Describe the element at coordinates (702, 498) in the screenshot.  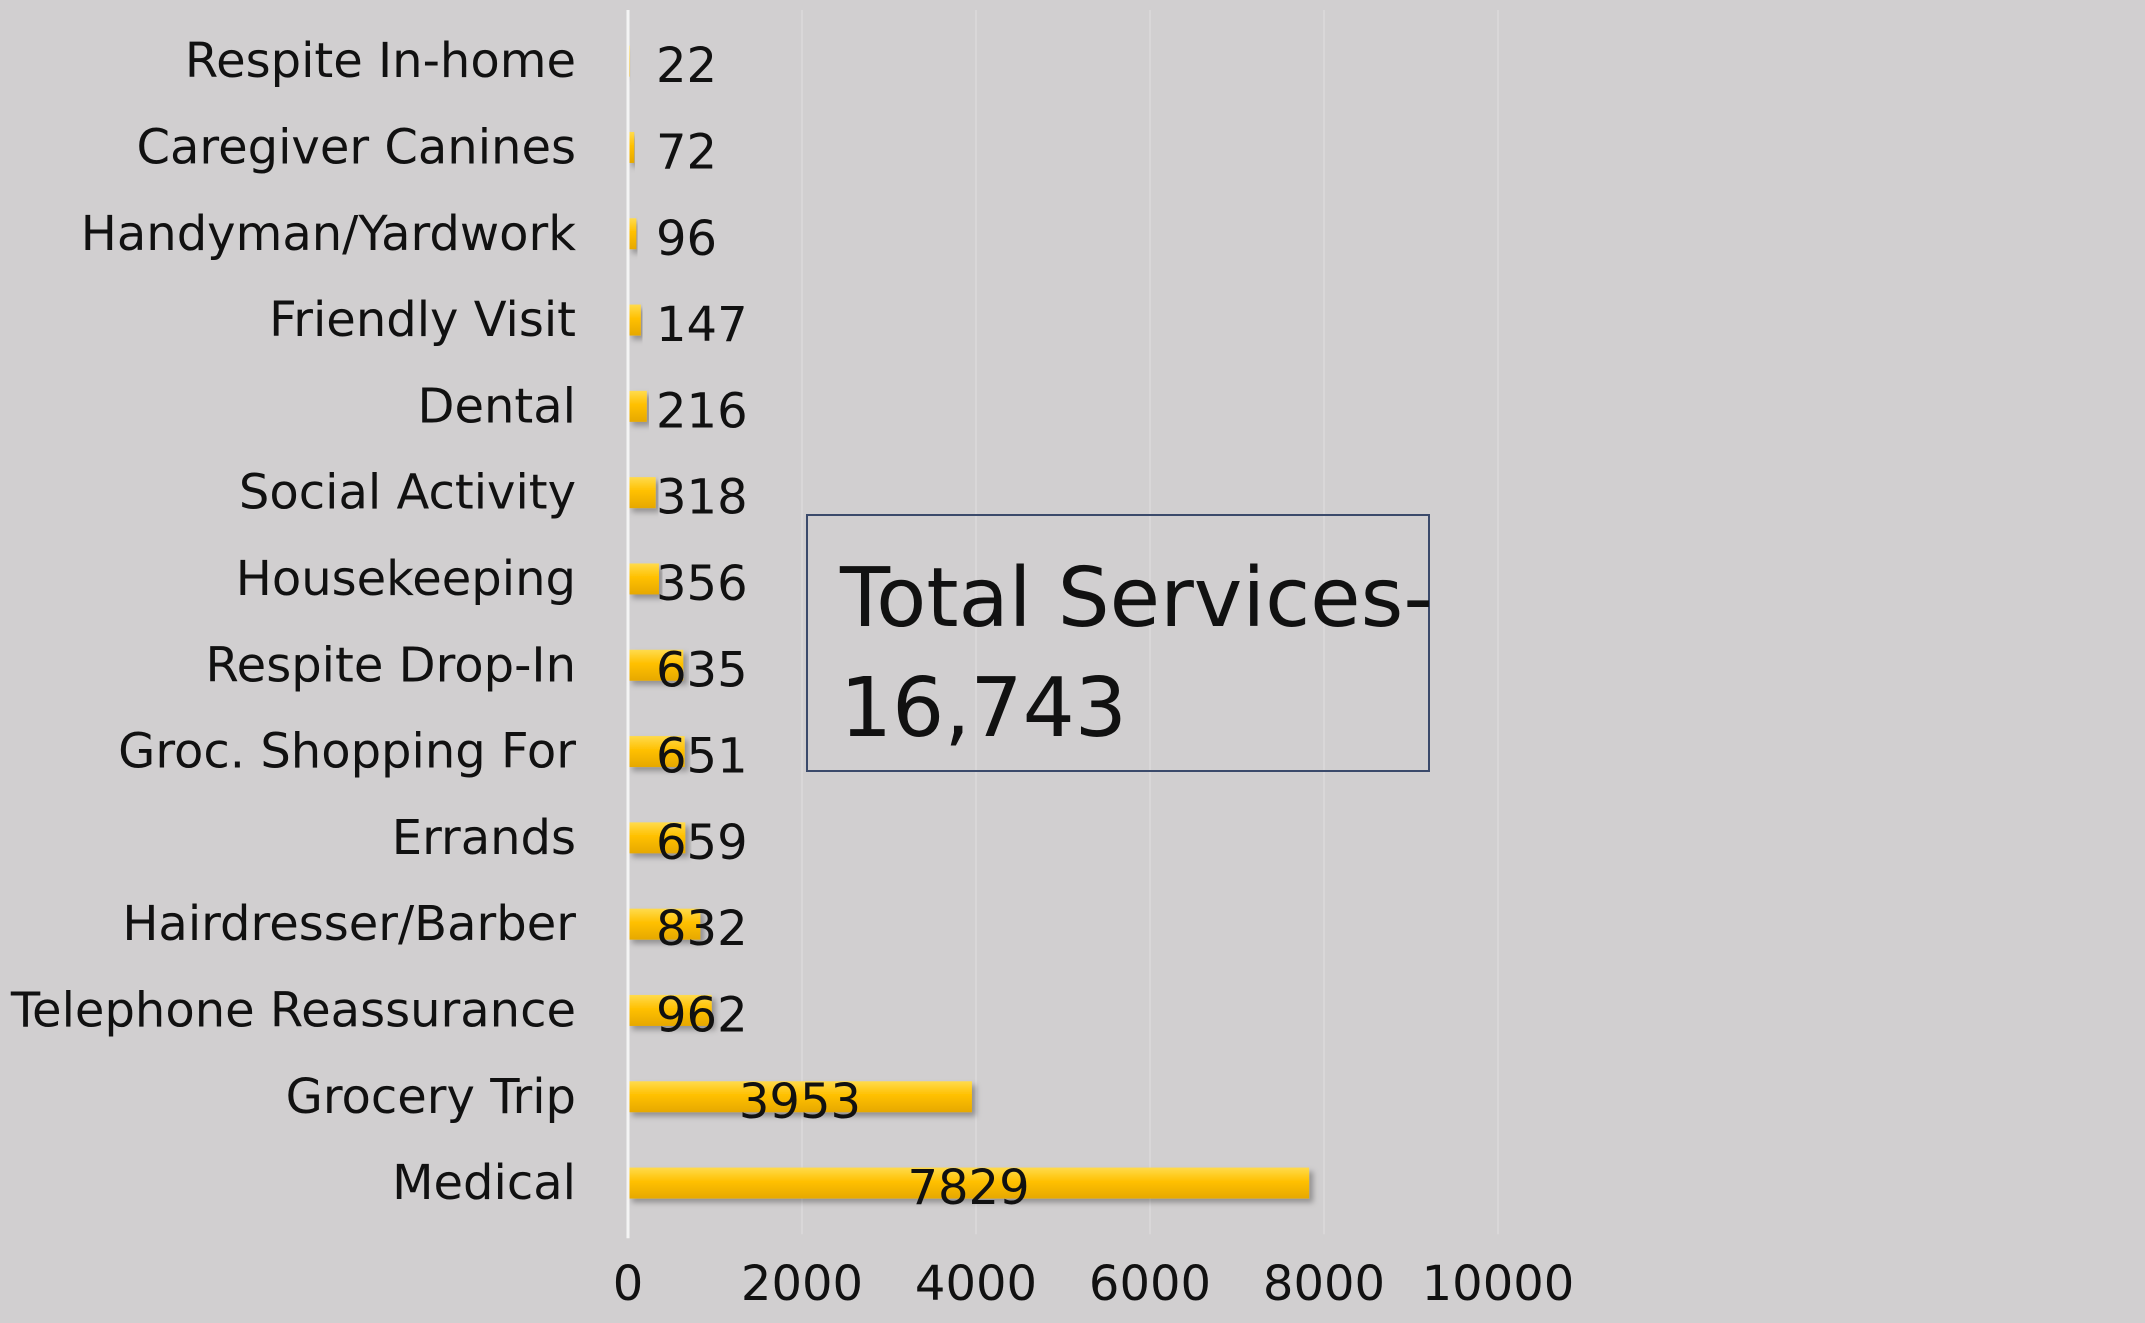
I see `data-label: 318` at that location.